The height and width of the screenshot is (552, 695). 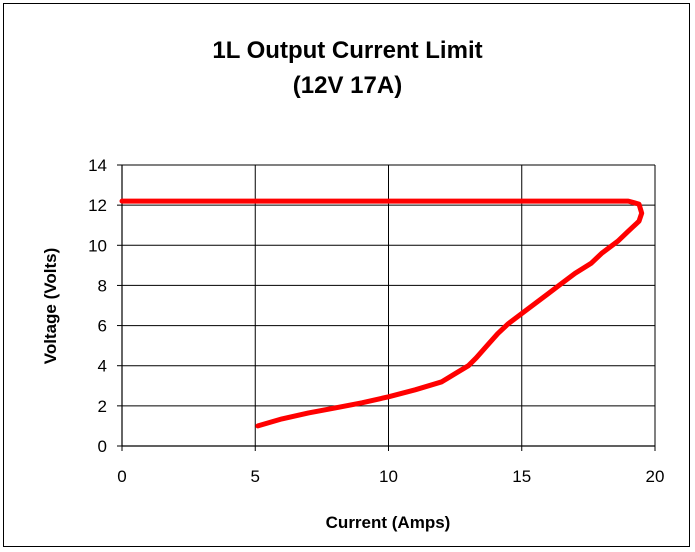 I want to click on x-tick-label: 15, so click(x=521, y=476).